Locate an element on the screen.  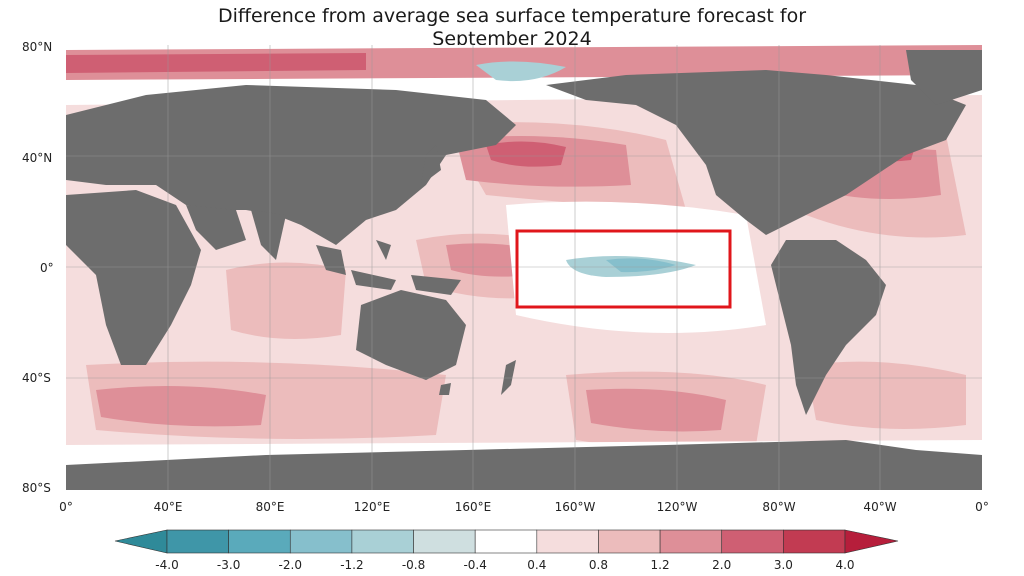
colorbar-tick-label: 0.4 is located at coordinates (537, 565).